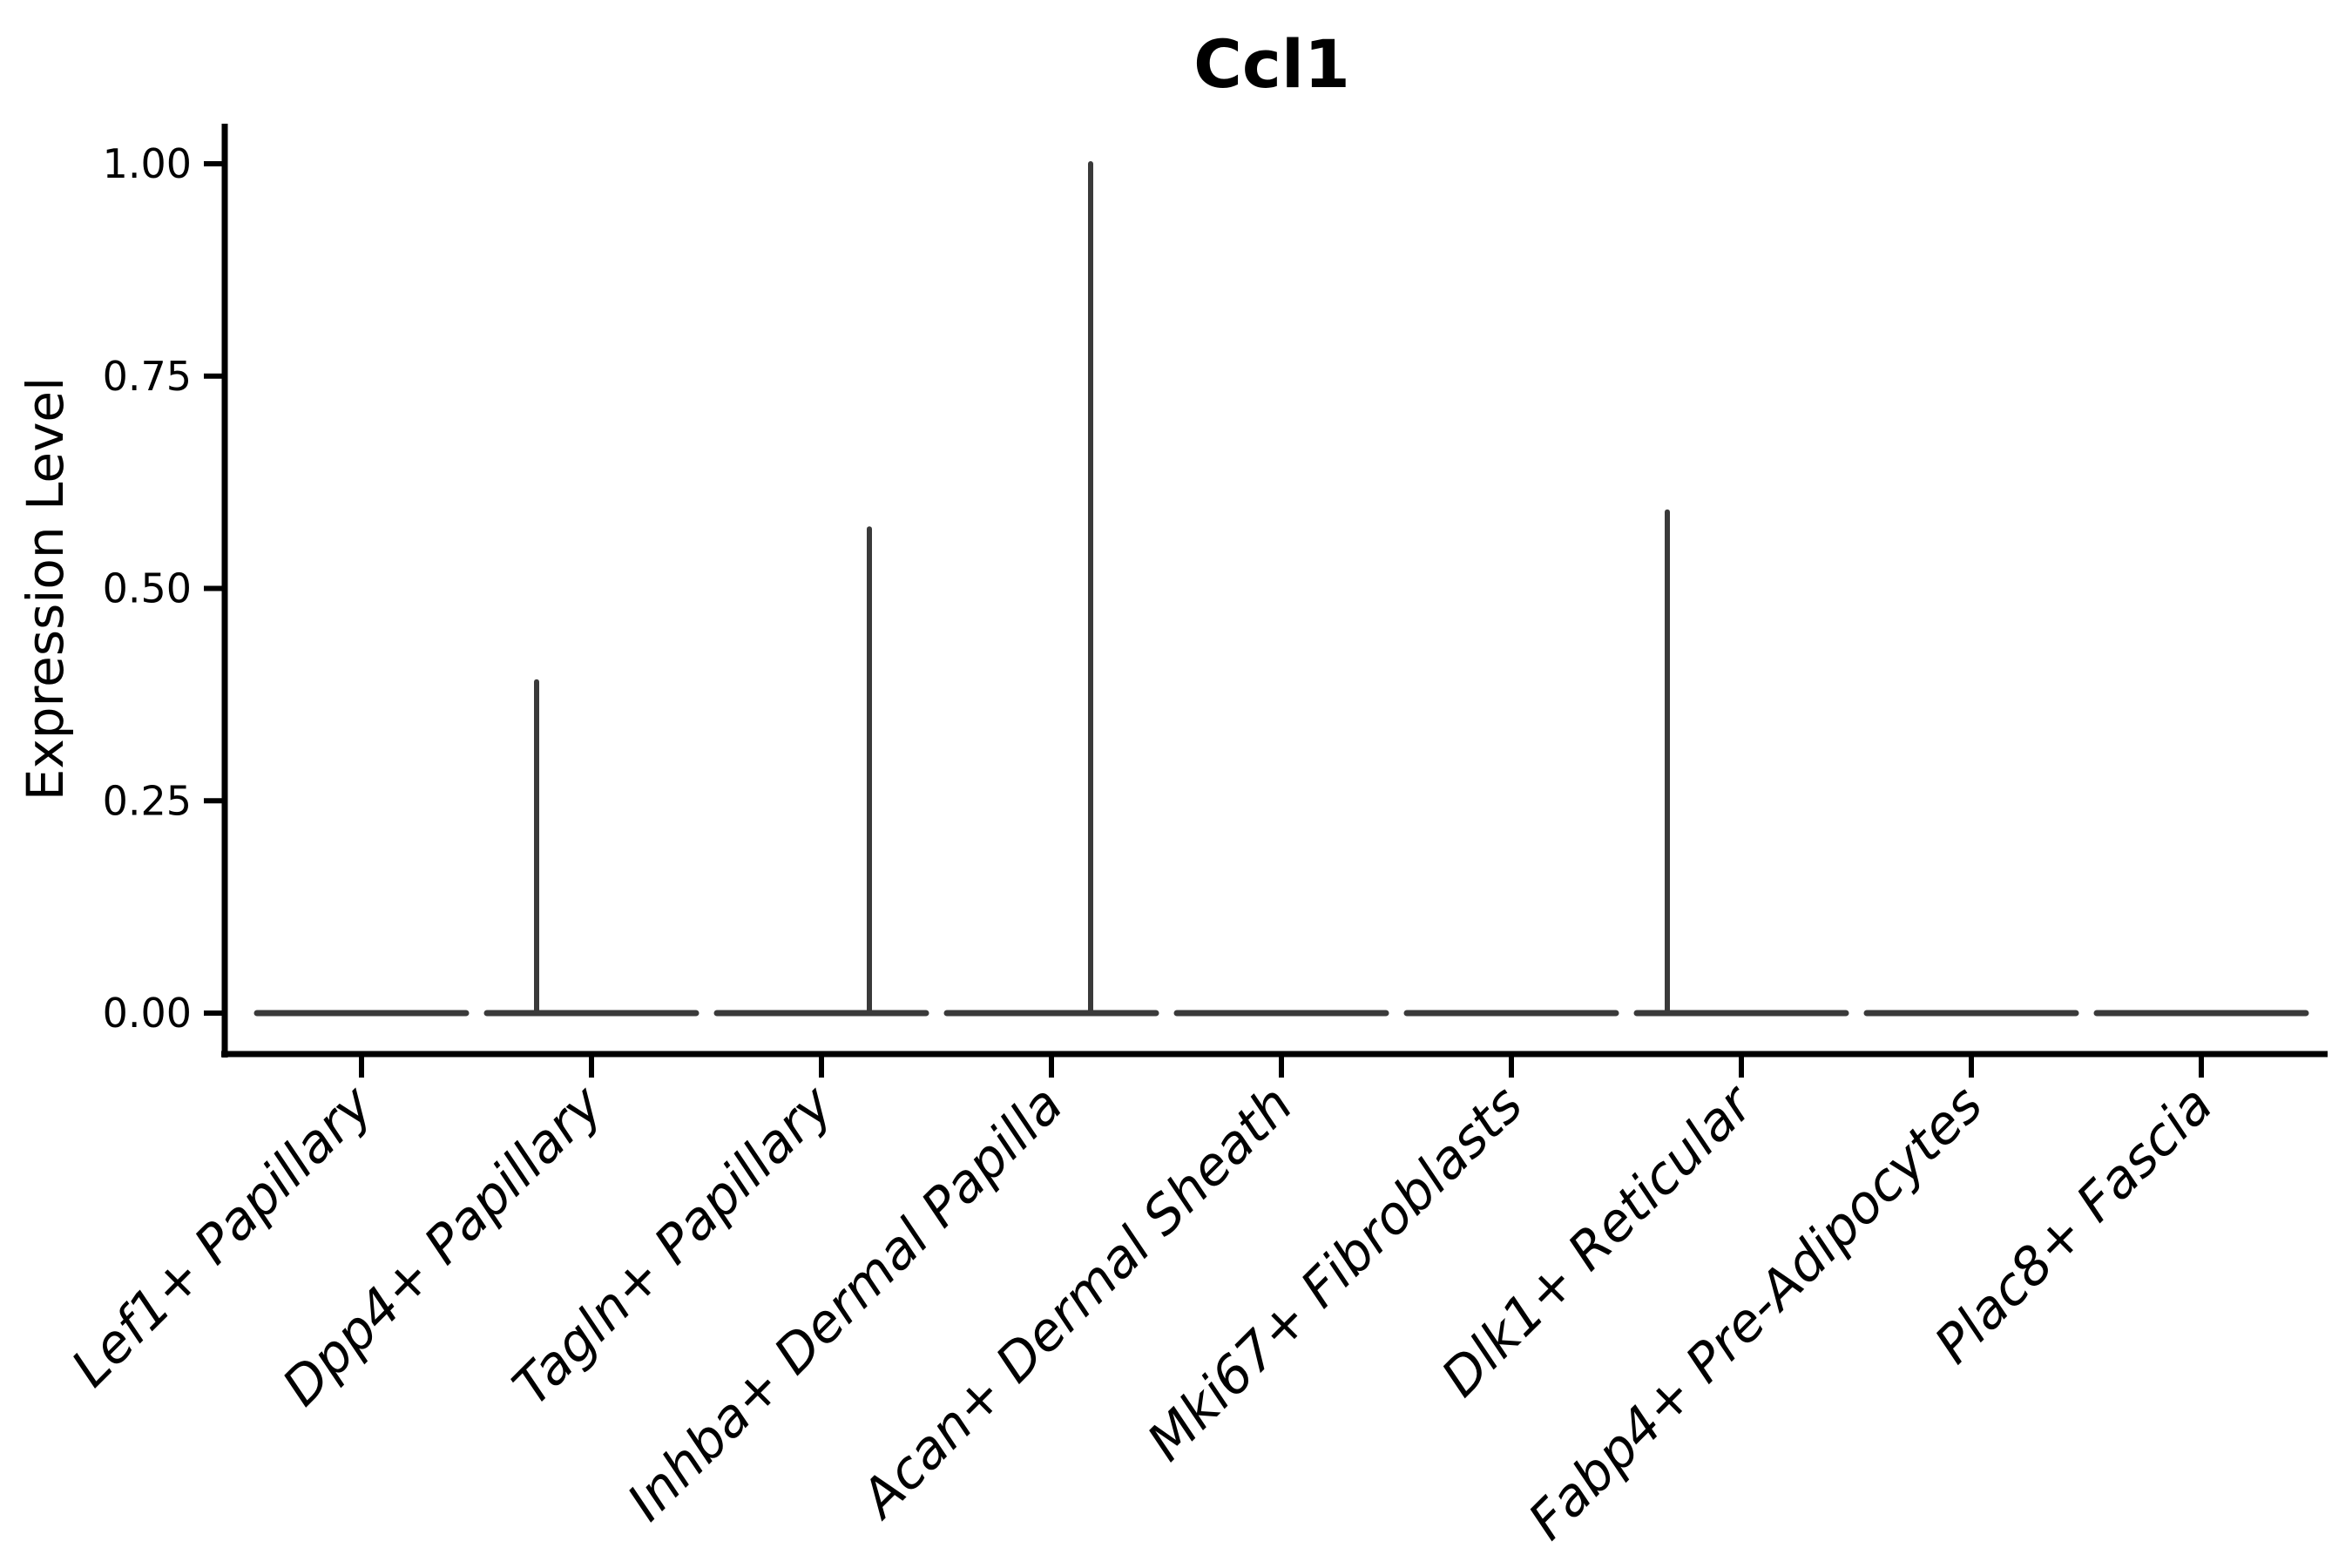 Image resolution: width=2352 pixels, height=1568 pixels. Describe the element at coordinates (147, 800) in the screenshot. I see `y-tick-label: 0.25` at that location.